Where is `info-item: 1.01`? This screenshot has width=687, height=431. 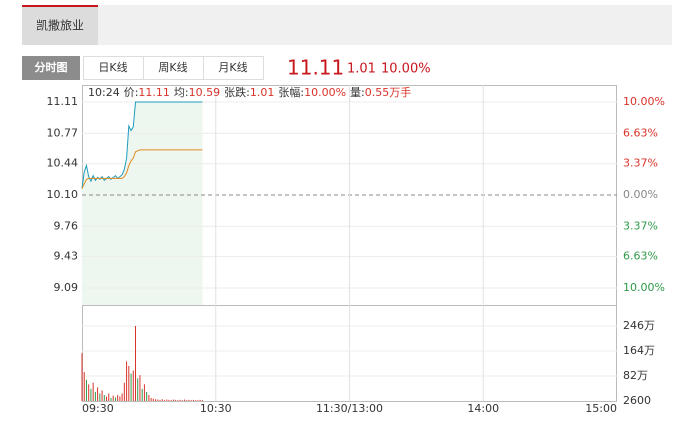 info-item: 1.01 is located at coordinates (262, 92).